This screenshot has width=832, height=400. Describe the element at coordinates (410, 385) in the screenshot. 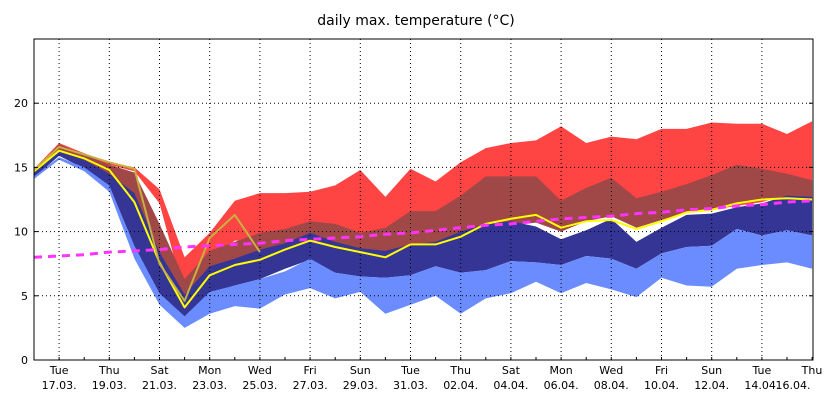

I see `x-tick-date: 31.03.` at that location.